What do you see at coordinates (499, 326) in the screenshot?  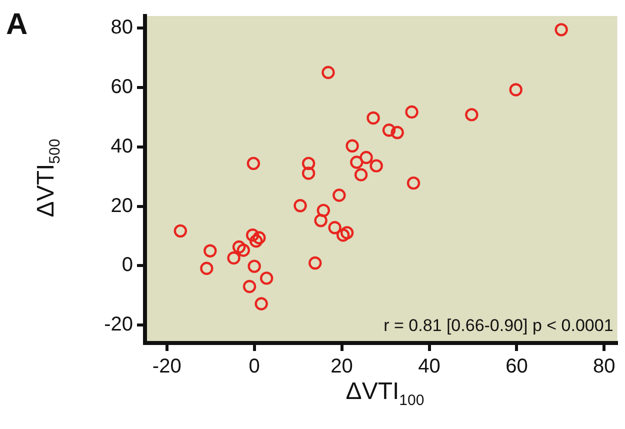 I see `annotation: r = 0.81 [0.66-0.90] p < 0.0001` at bounding box center [499, 326].